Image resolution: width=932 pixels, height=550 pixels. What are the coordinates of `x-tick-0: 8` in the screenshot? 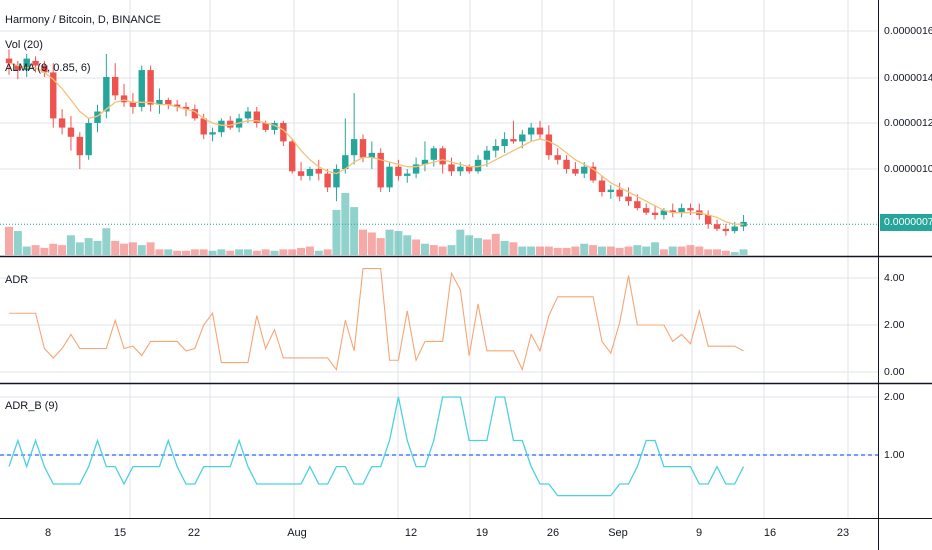 It's located at (48, 533).